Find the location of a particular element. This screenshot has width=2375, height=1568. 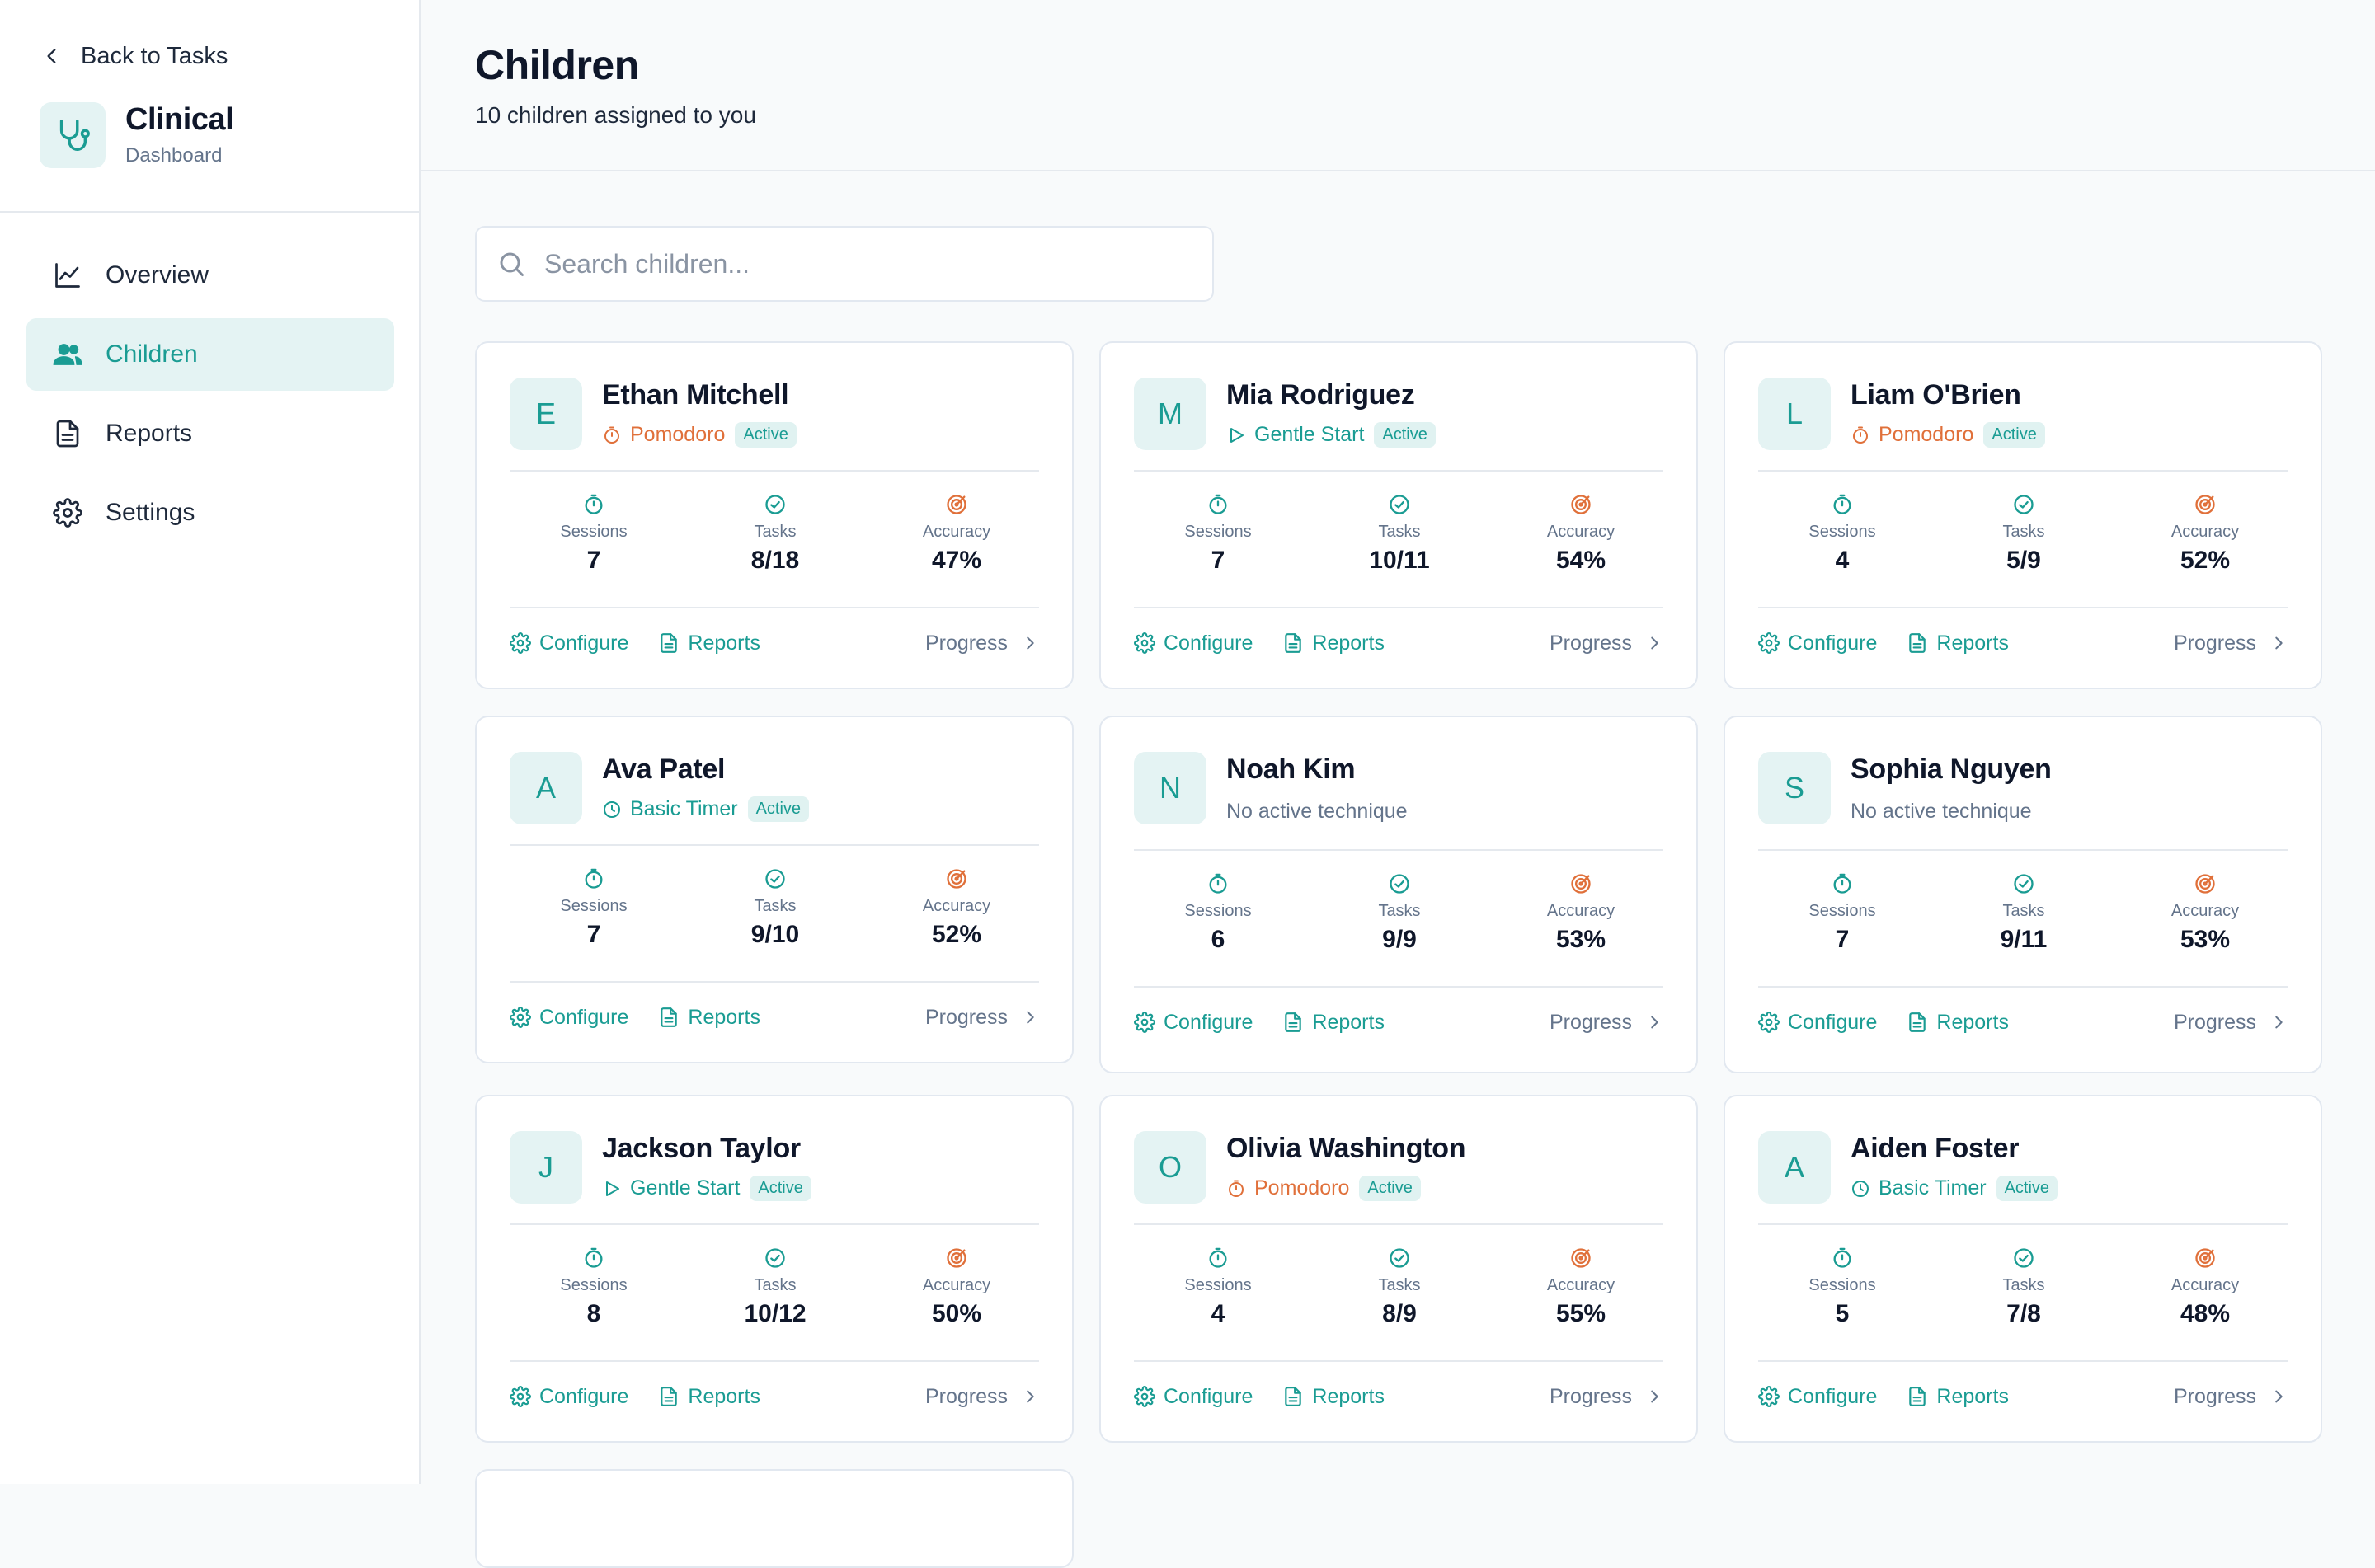

sidebar-nav: Overview Children Reports Settings is located at coordinates (210, 397).